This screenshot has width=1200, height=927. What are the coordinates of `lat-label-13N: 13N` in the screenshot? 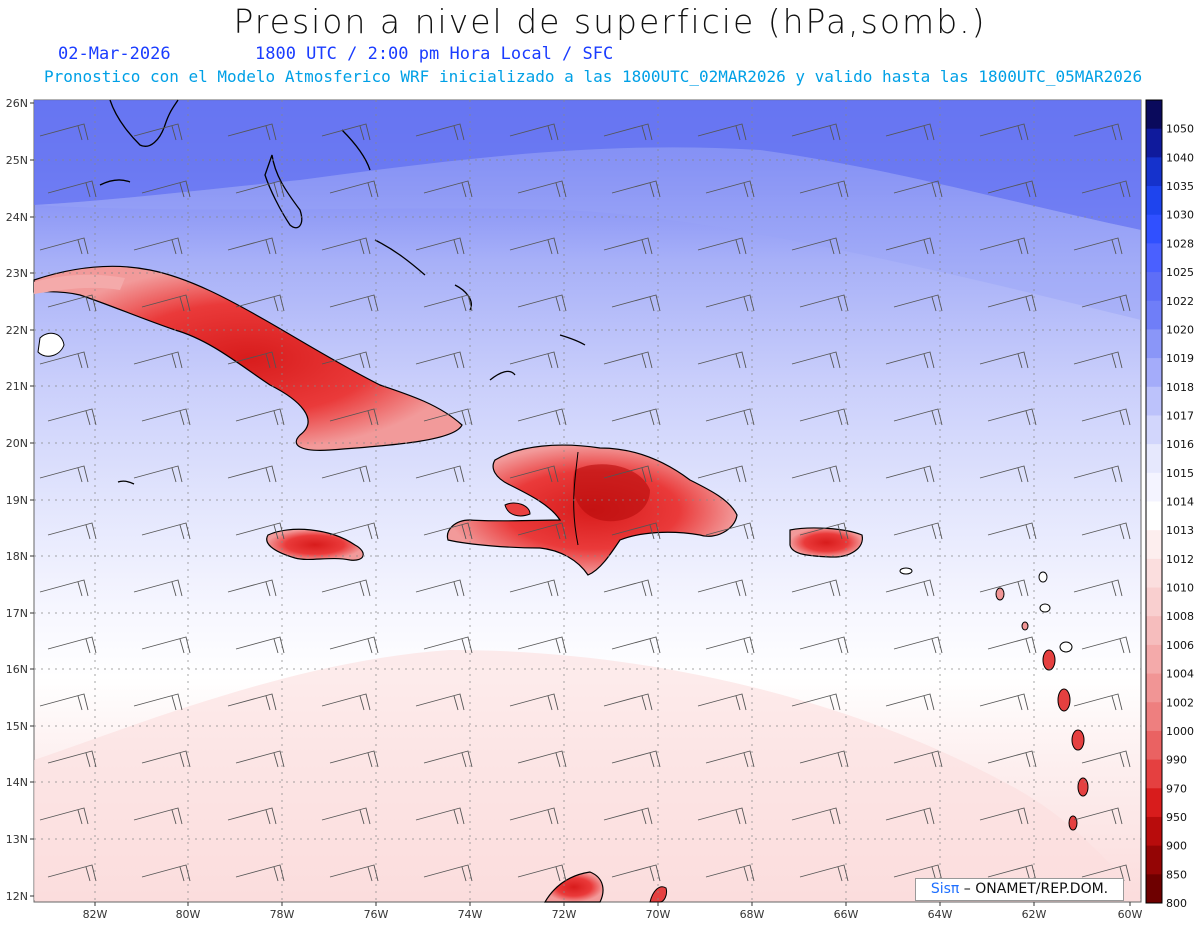 It's located at (17, 839).